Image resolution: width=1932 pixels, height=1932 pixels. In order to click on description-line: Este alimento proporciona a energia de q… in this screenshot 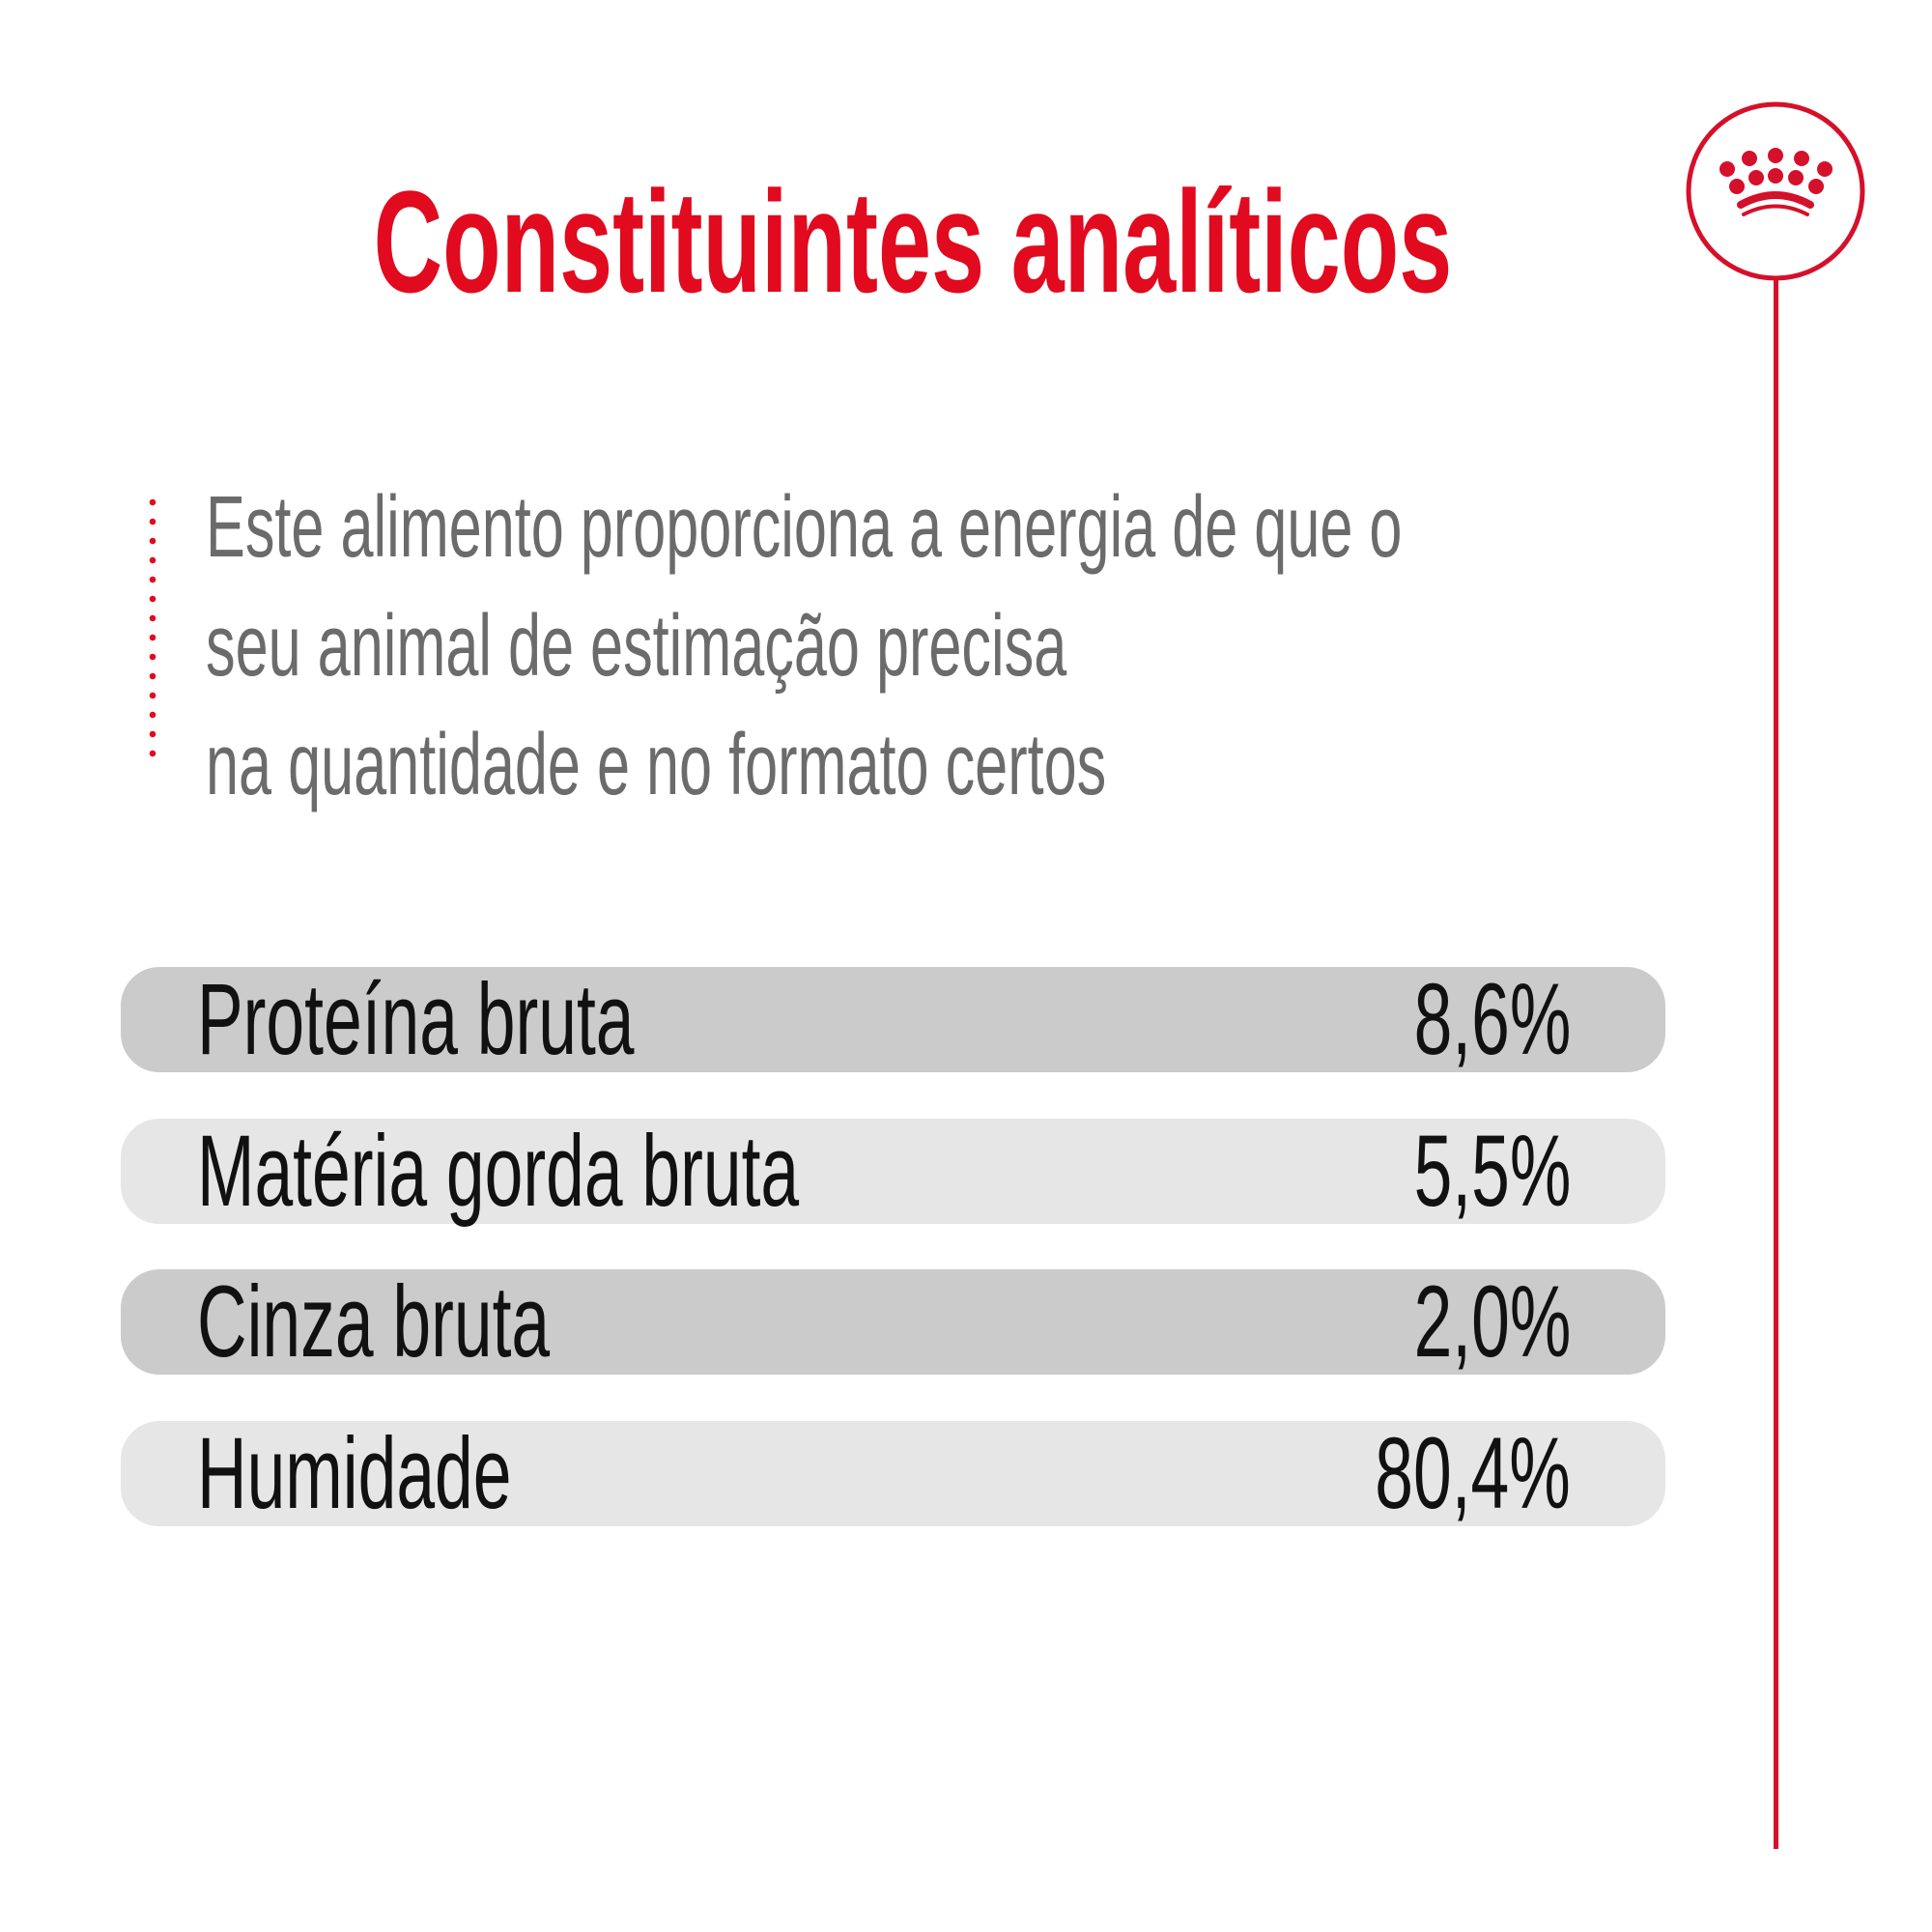, I will do `click(804, 527)`.